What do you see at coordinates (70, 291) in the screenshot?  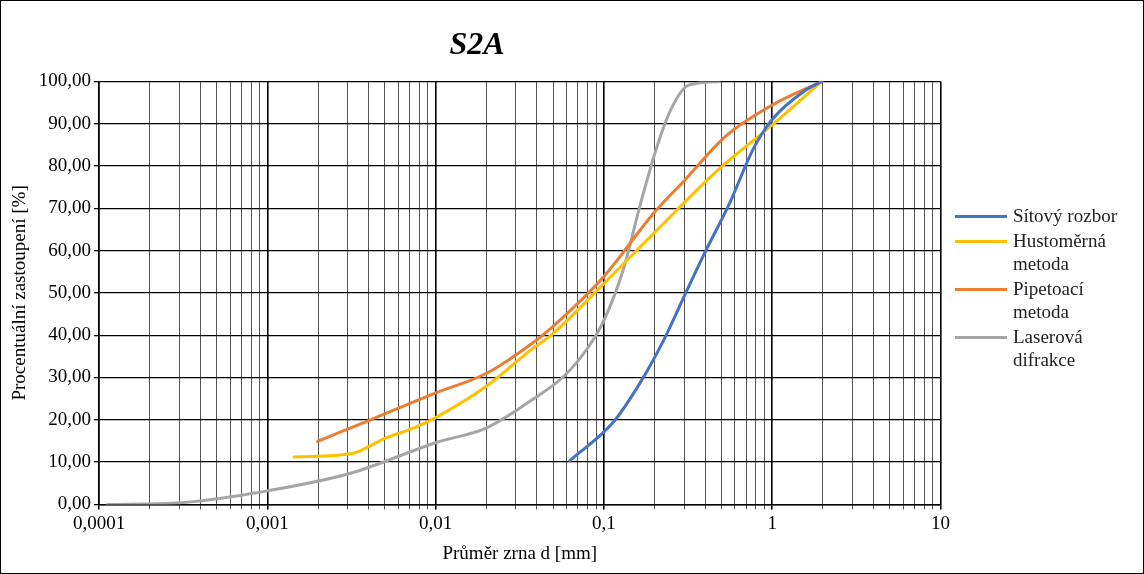 I see `y-tick-label: 50,00` at bounding box center [70, 291].